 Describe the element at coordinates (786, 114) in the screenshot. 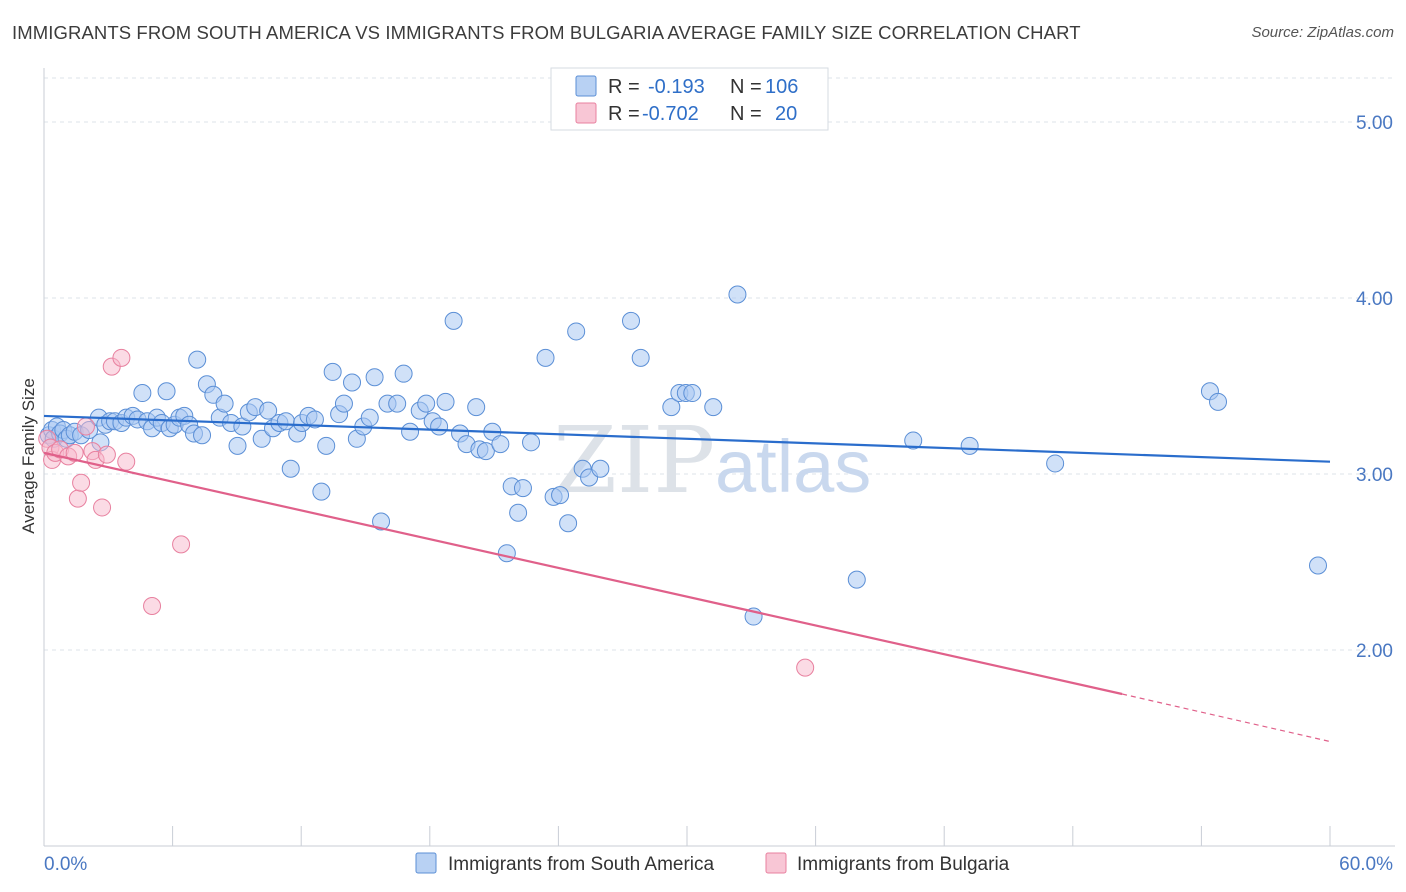

I see `legend-n-value-2: 20` at that location.